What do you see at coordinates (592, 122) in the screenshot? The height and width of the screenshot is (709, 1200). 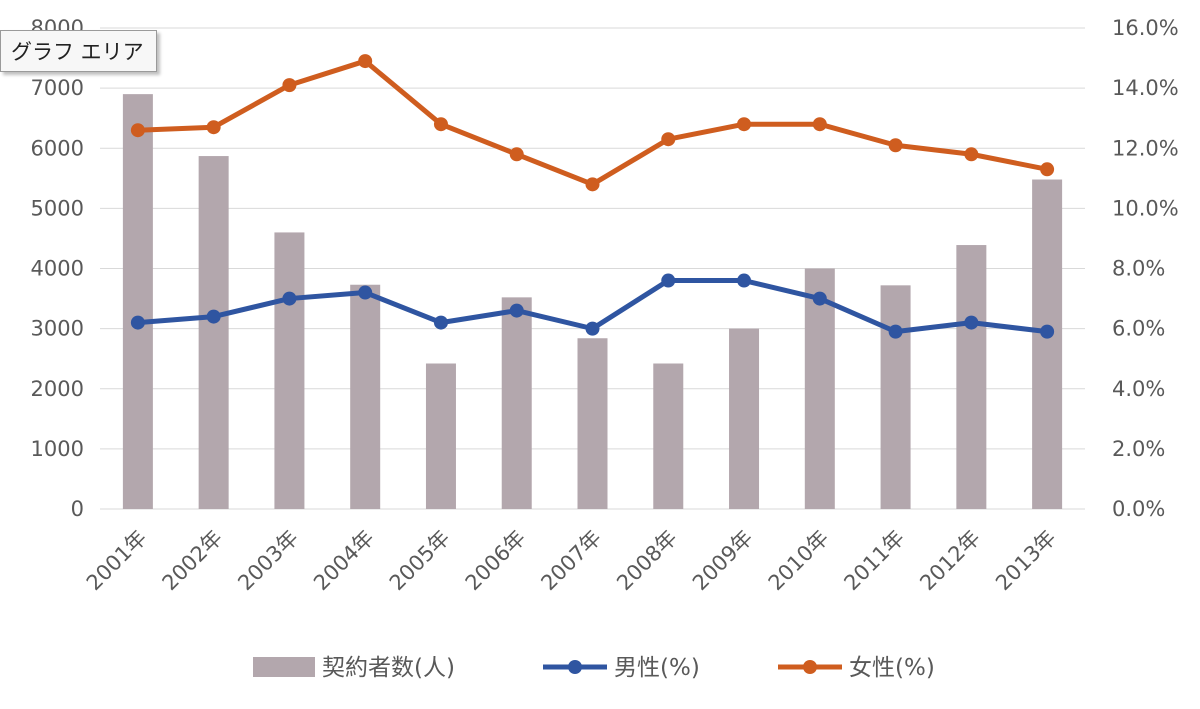 I see `female-series-line` at bounding box center [592, 122].